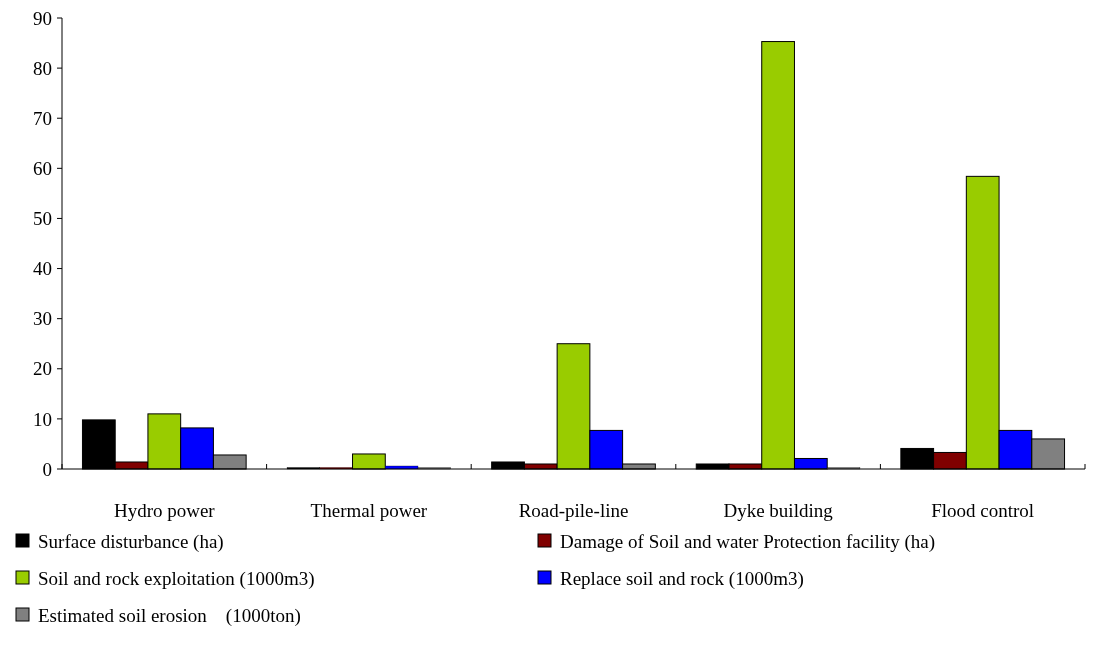 The height and width of the screenshot is (671, 1096). I want to click on legend-label: Soil and rock exploitation (1000m3), so click(176, 578).